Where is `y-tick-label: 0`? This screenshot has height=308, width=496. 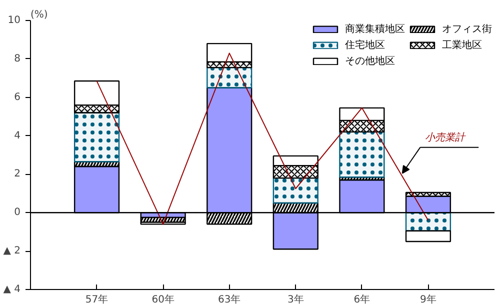 y-tick-label: 0 is located at coordinates (17, 212).